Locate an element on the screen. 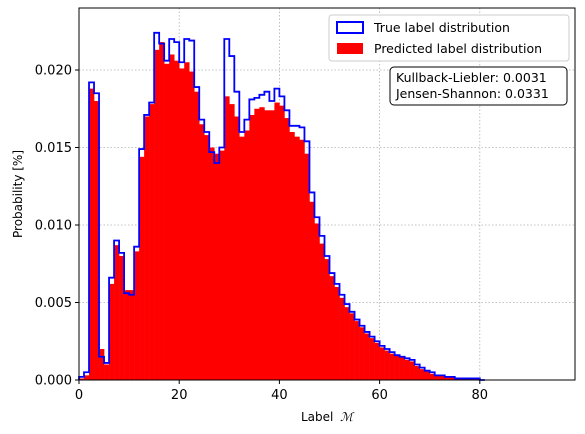 This screenshot has height=434, width=585. x-axis-label-text: Label is located at coordinates (317, 417).